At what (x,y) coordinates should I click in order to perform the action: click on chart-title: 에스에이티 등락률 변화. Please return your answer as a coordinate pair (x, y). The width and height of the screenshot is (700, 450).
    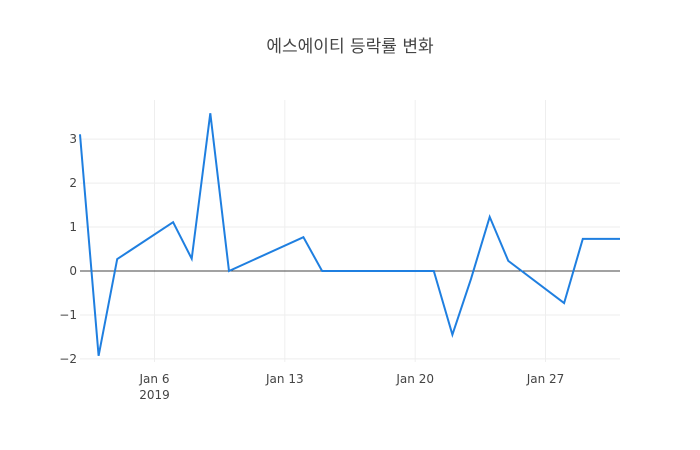
    Looking at the image, I should click on (350, 47).